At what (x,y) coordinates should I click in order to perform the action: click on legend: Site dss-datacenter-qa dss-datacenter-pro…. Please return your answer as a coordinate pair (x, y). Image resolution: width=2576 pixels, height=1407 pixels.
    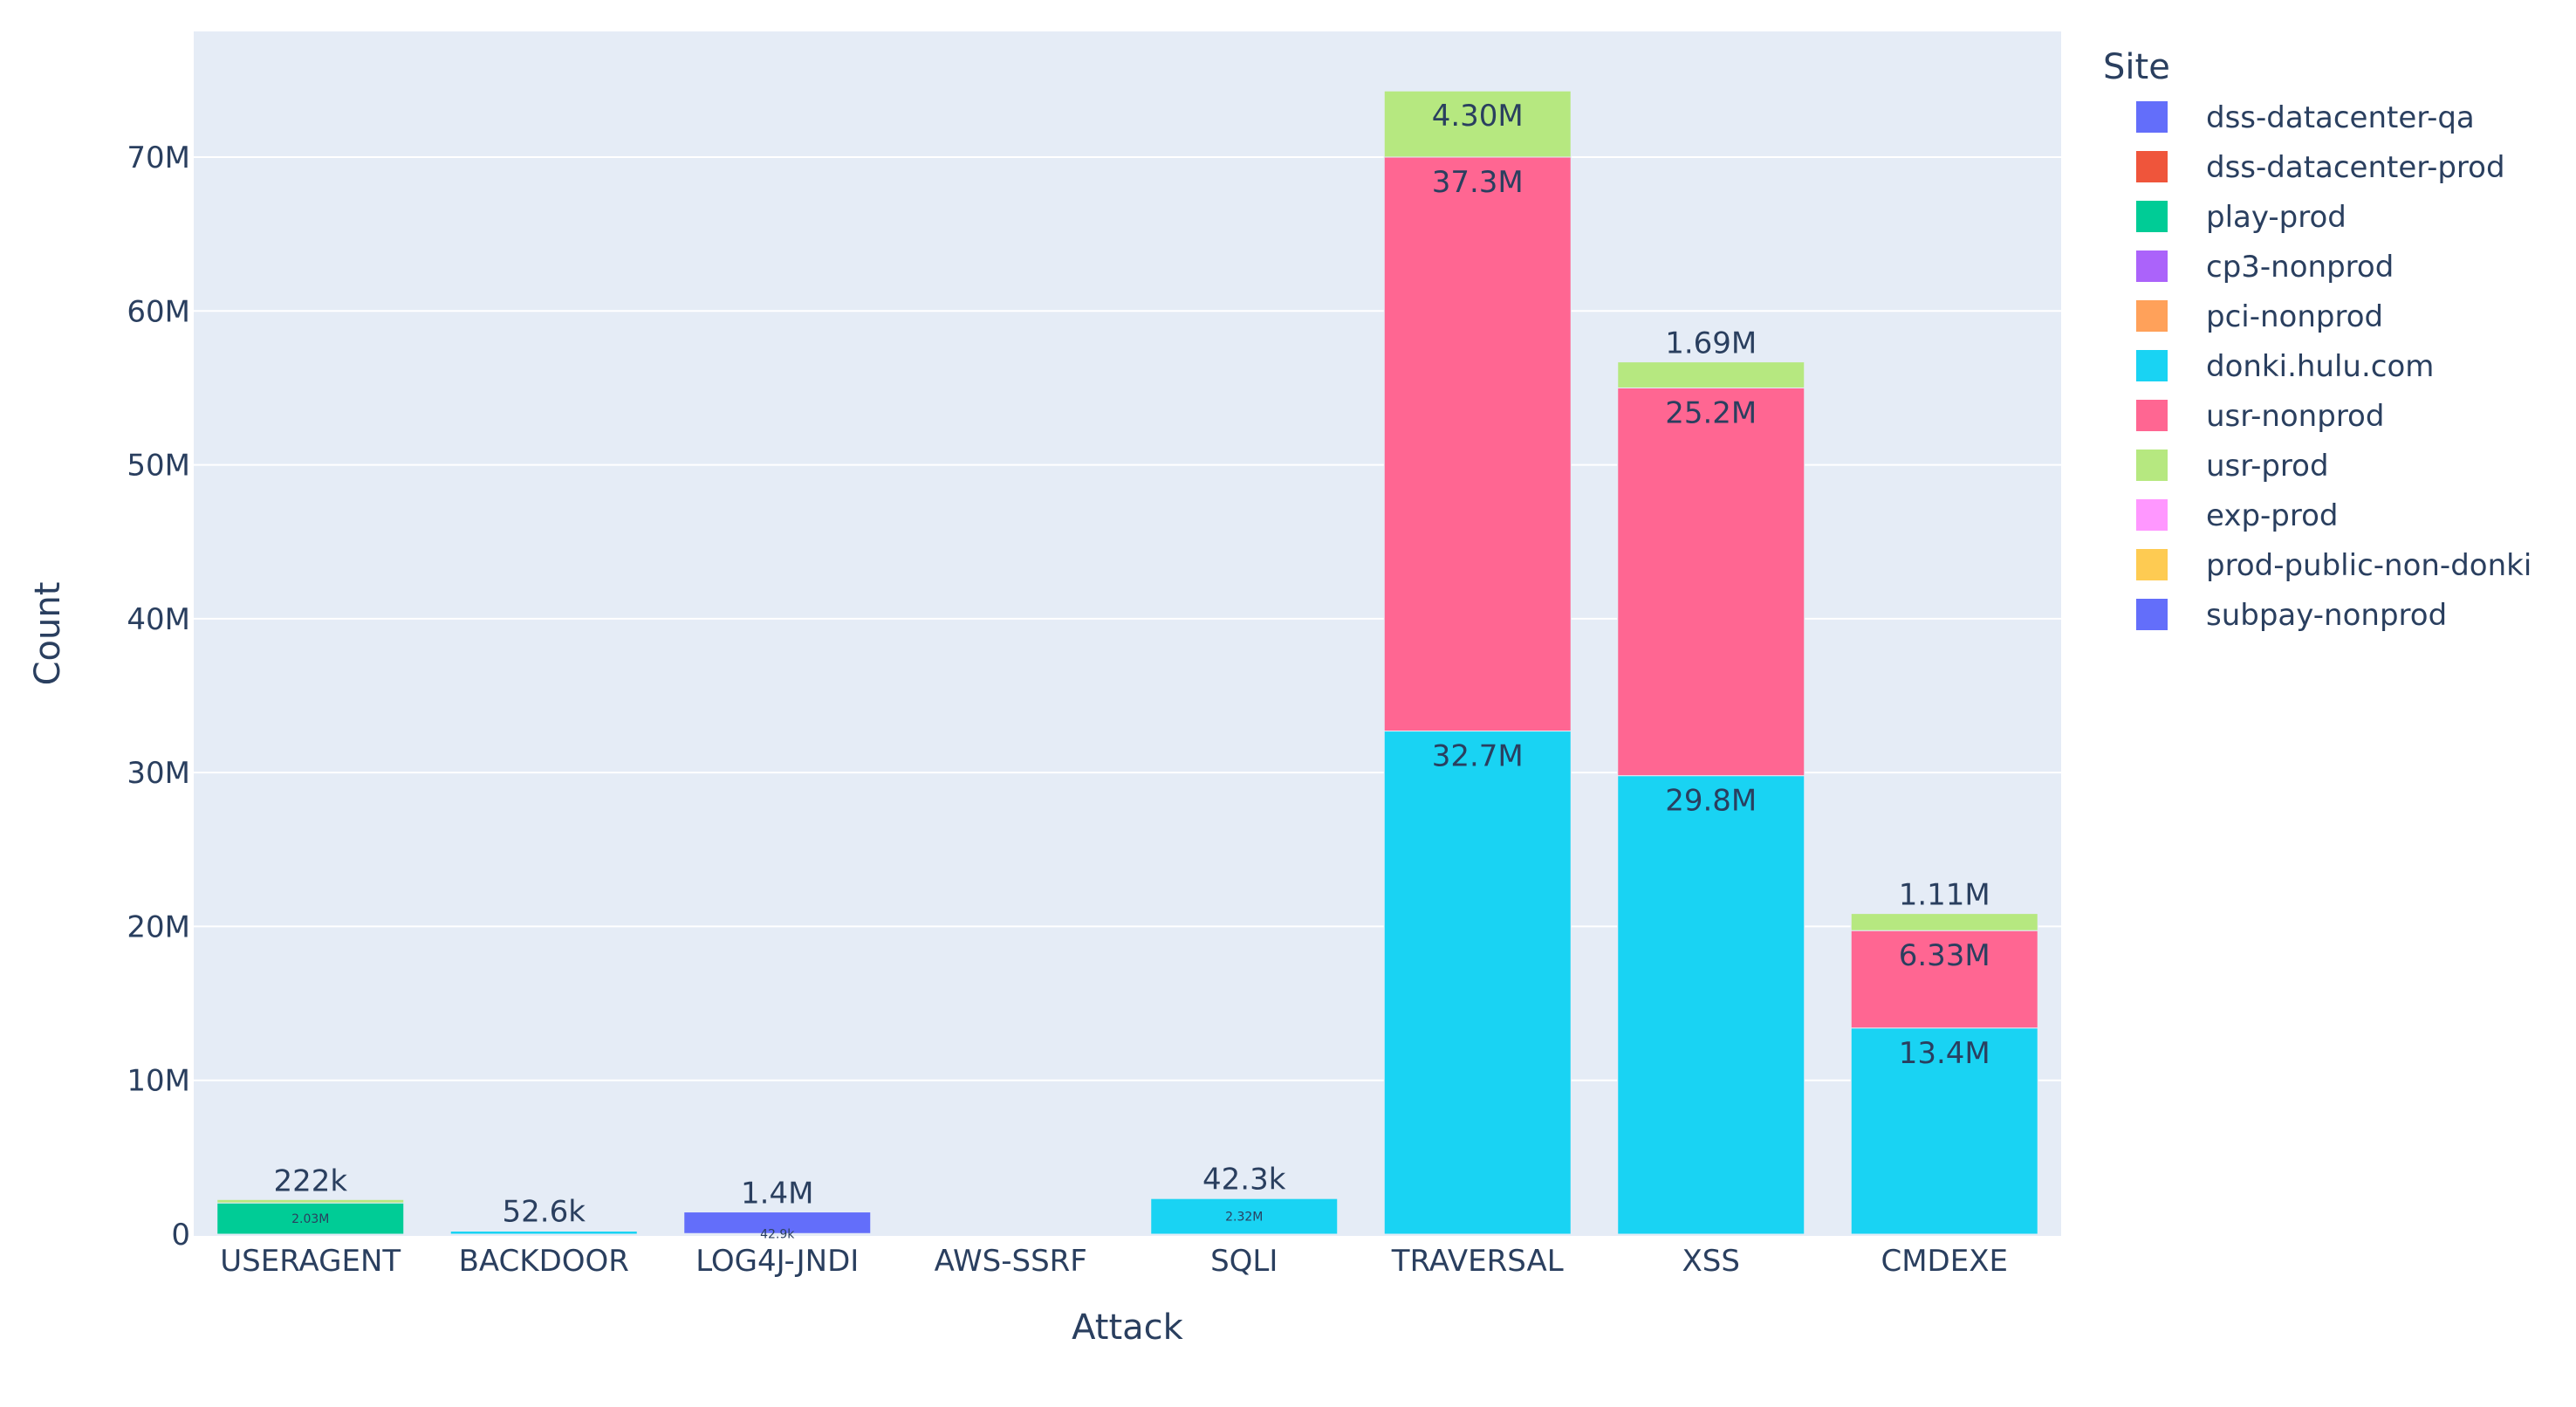
    Looking at the image, I should click on (2317, 340).